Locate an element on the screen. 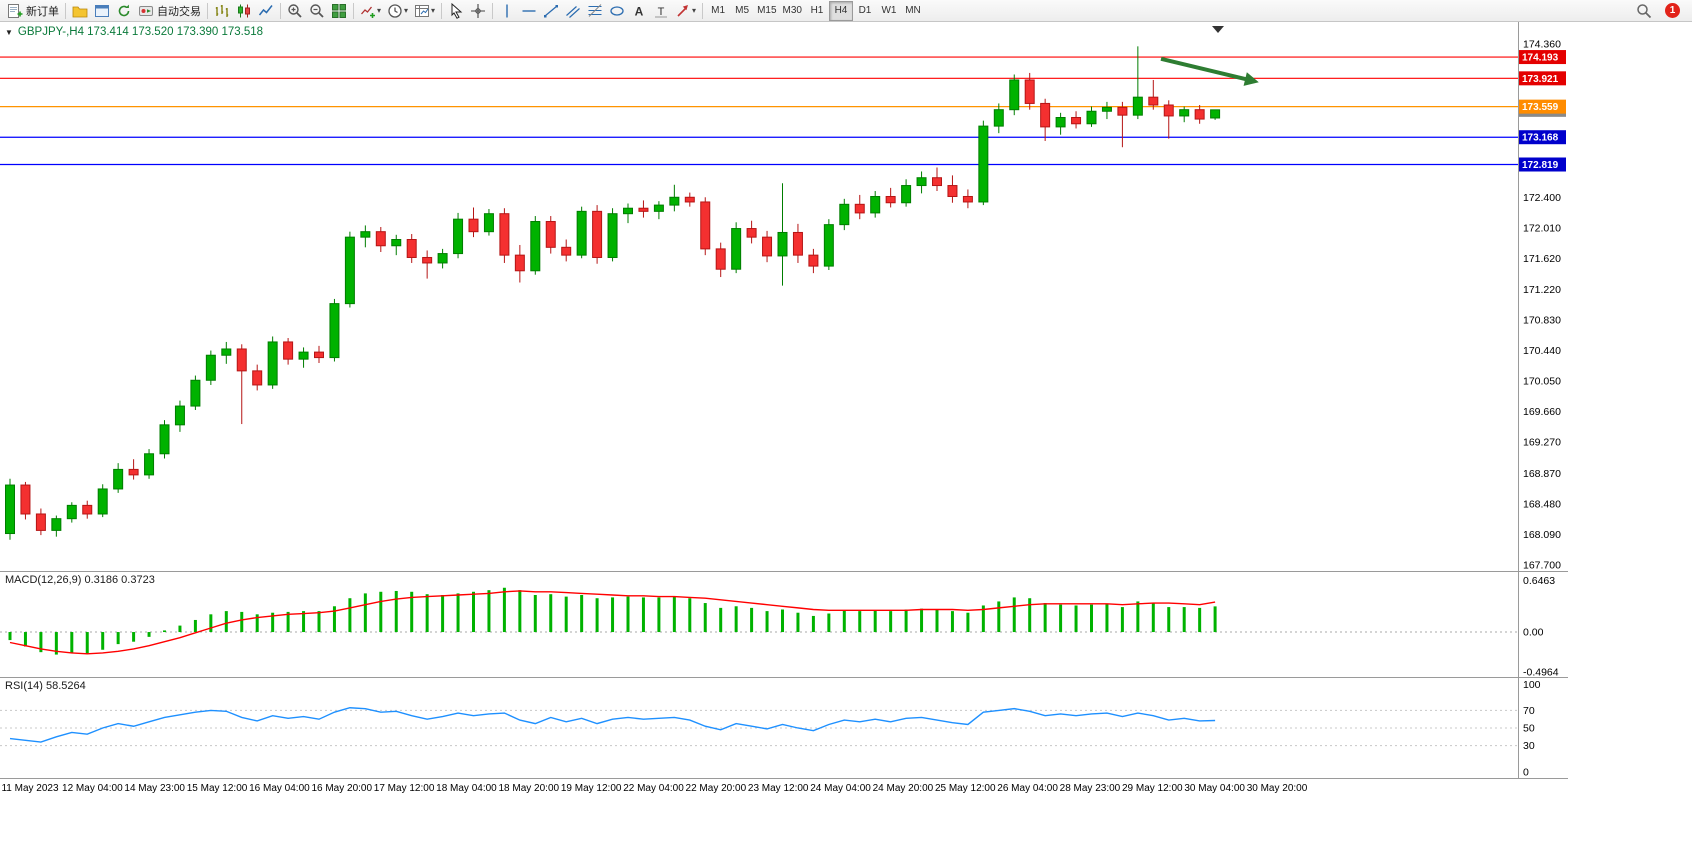 The width and height of the screenshot is (1692, 864). periods-button: ▾ is located at coordinates (397, 11).